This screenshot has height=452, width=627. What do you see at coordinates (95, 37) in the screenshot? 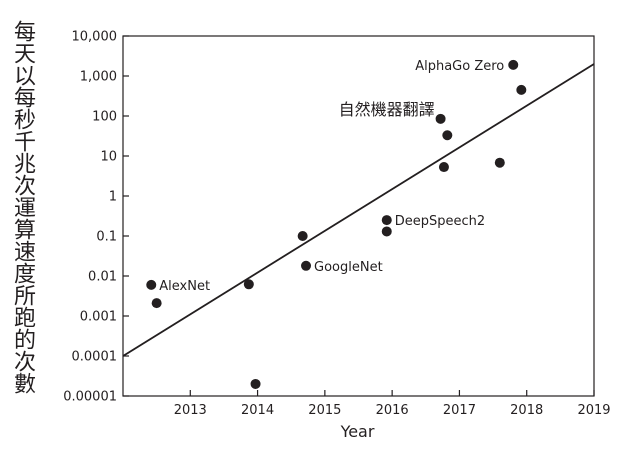
I see `y-tick-label: 10,000` at bounding box center [95, 37].